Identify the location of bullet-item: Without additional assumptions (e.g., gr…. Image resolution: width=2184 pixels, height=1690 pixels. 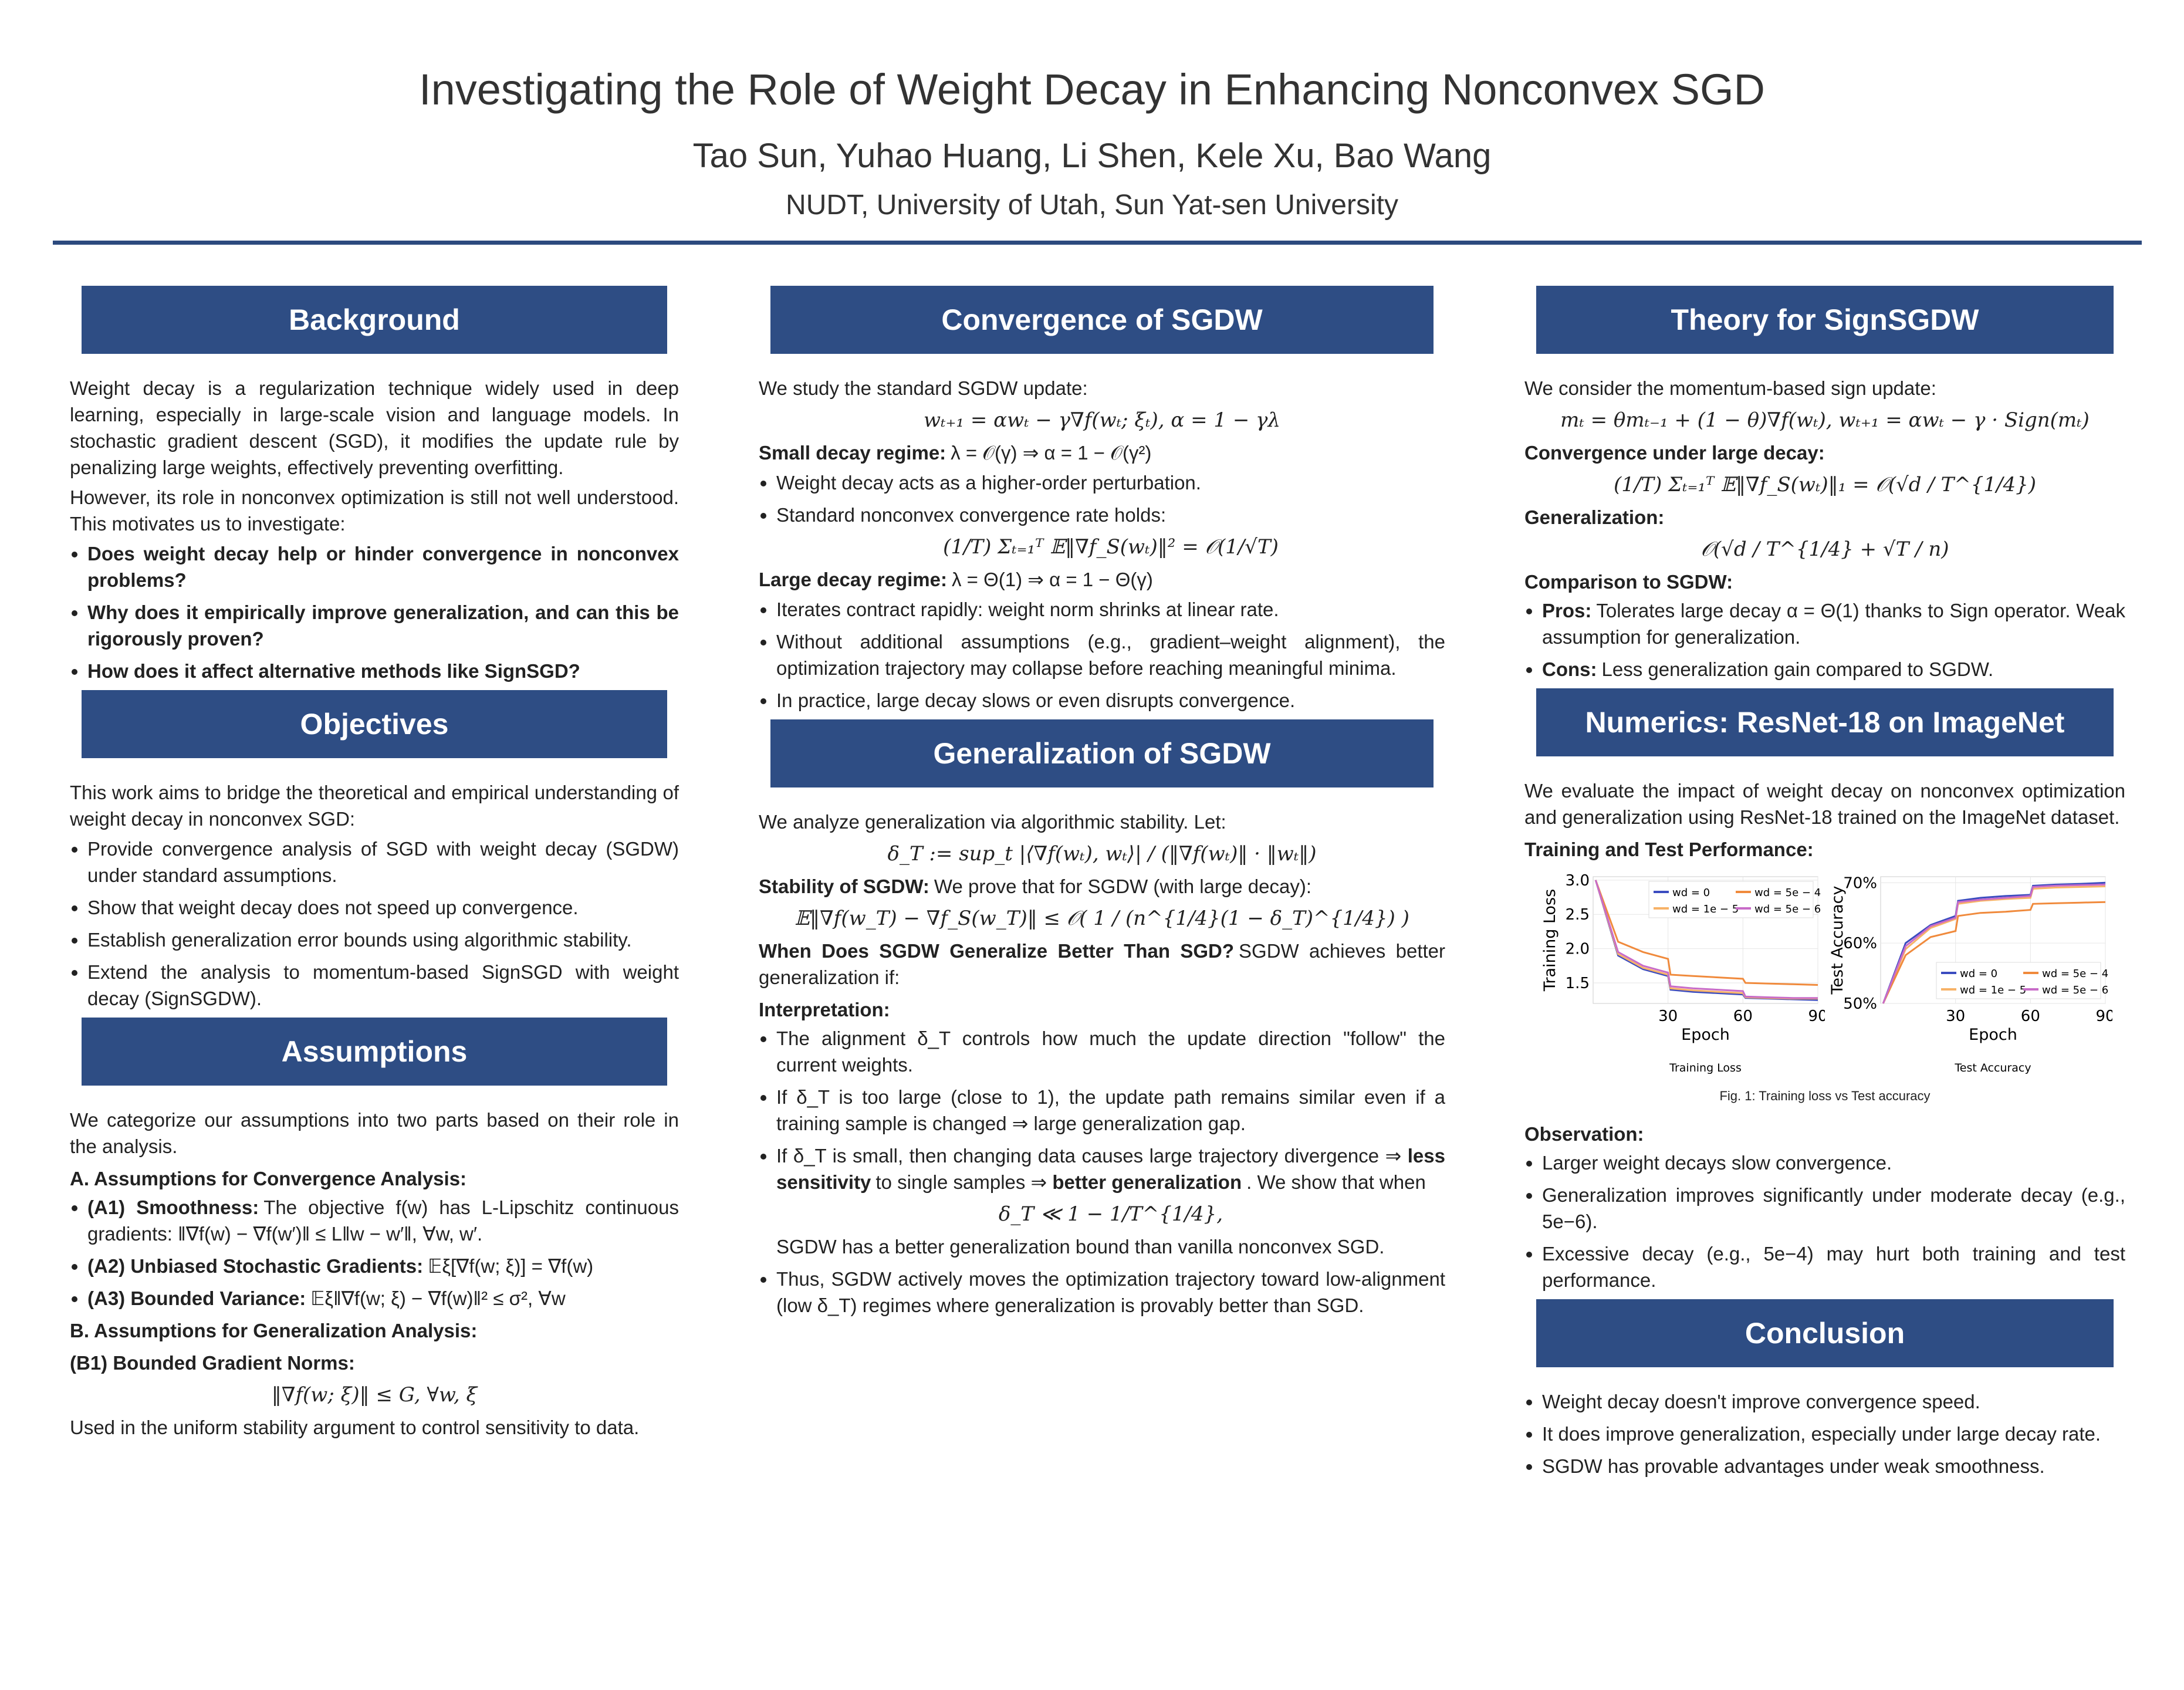
(1110, 654).